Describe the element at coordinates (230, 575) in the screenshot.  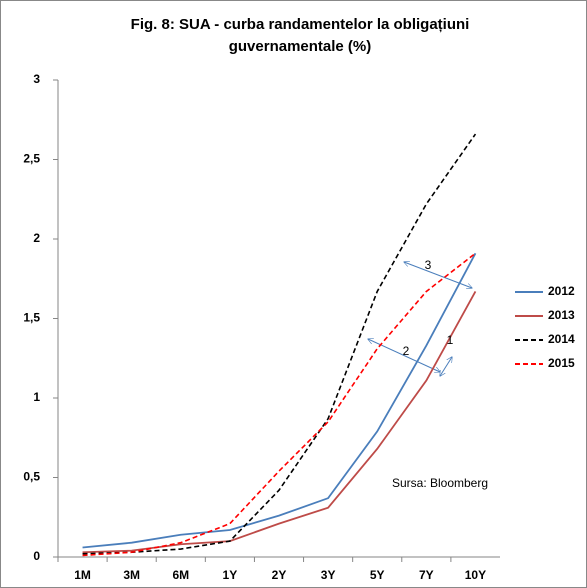
I see `x-tick-label: 1Y` at that location.